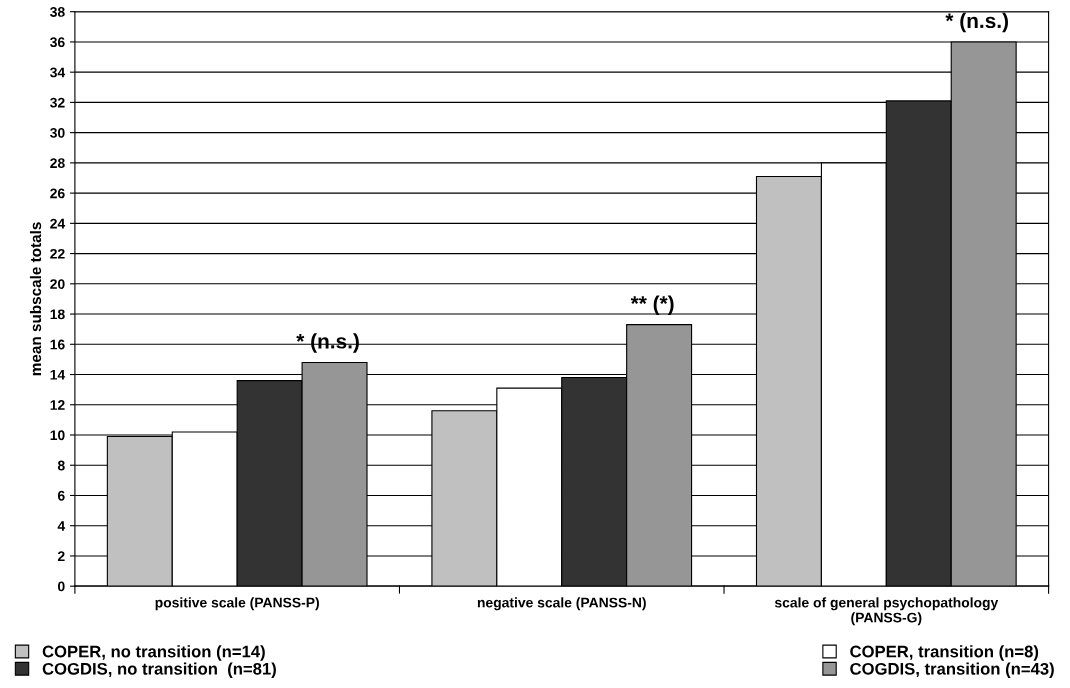 This screenshot has height=688, width=1070. I want to click on y-tick-label: 24, so click(58, 223).